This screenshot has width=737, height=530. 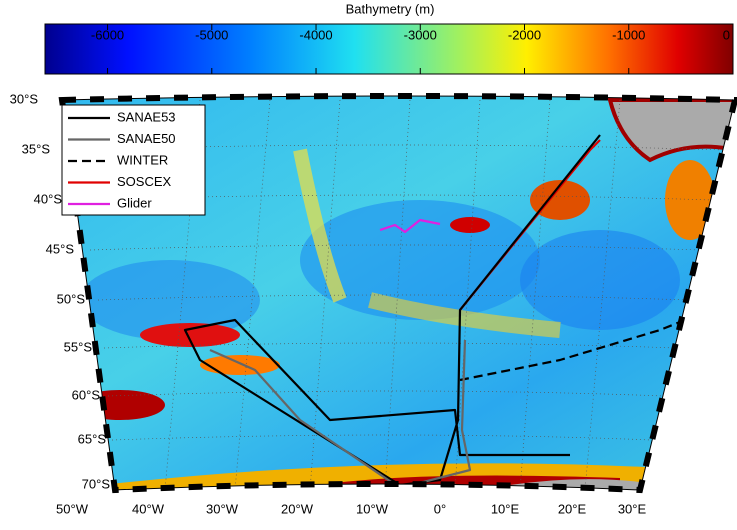 What do you see at coordinates (412, 49) in the screenshot?
I see `colorbar-ticks: -6000 -5000 -4000 -3000 -2000 -1000 0` at bounding box center [412, 49].